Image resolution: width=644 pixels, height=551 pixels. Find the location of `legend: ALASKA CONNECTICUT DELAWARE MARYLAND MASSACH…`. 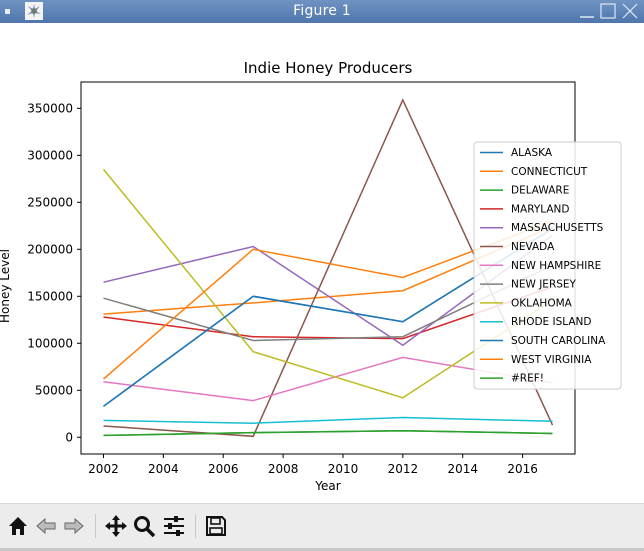

legend: ALASKA CONNECTICUT DELAWARE MARYLAND MASSACH… is located at coordinates (547, 265).